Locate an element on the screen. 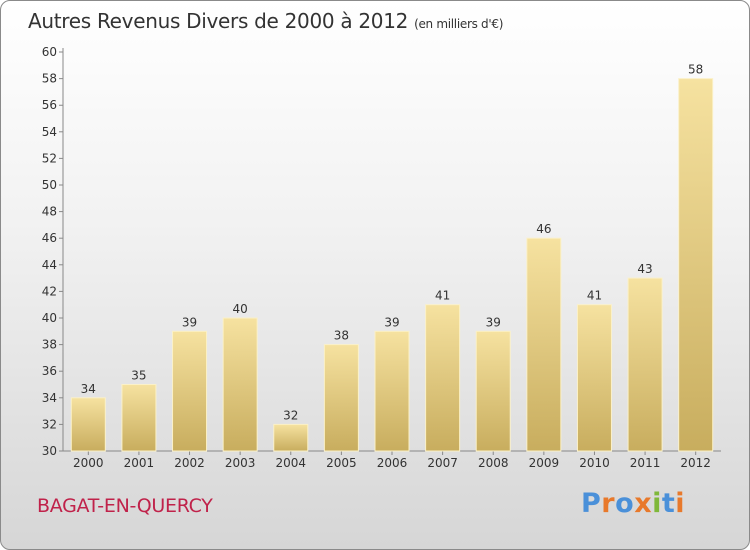  chart-title-main: Autres Revenus Divers de 2000 à 2012 is located at coordinates (218, 21).